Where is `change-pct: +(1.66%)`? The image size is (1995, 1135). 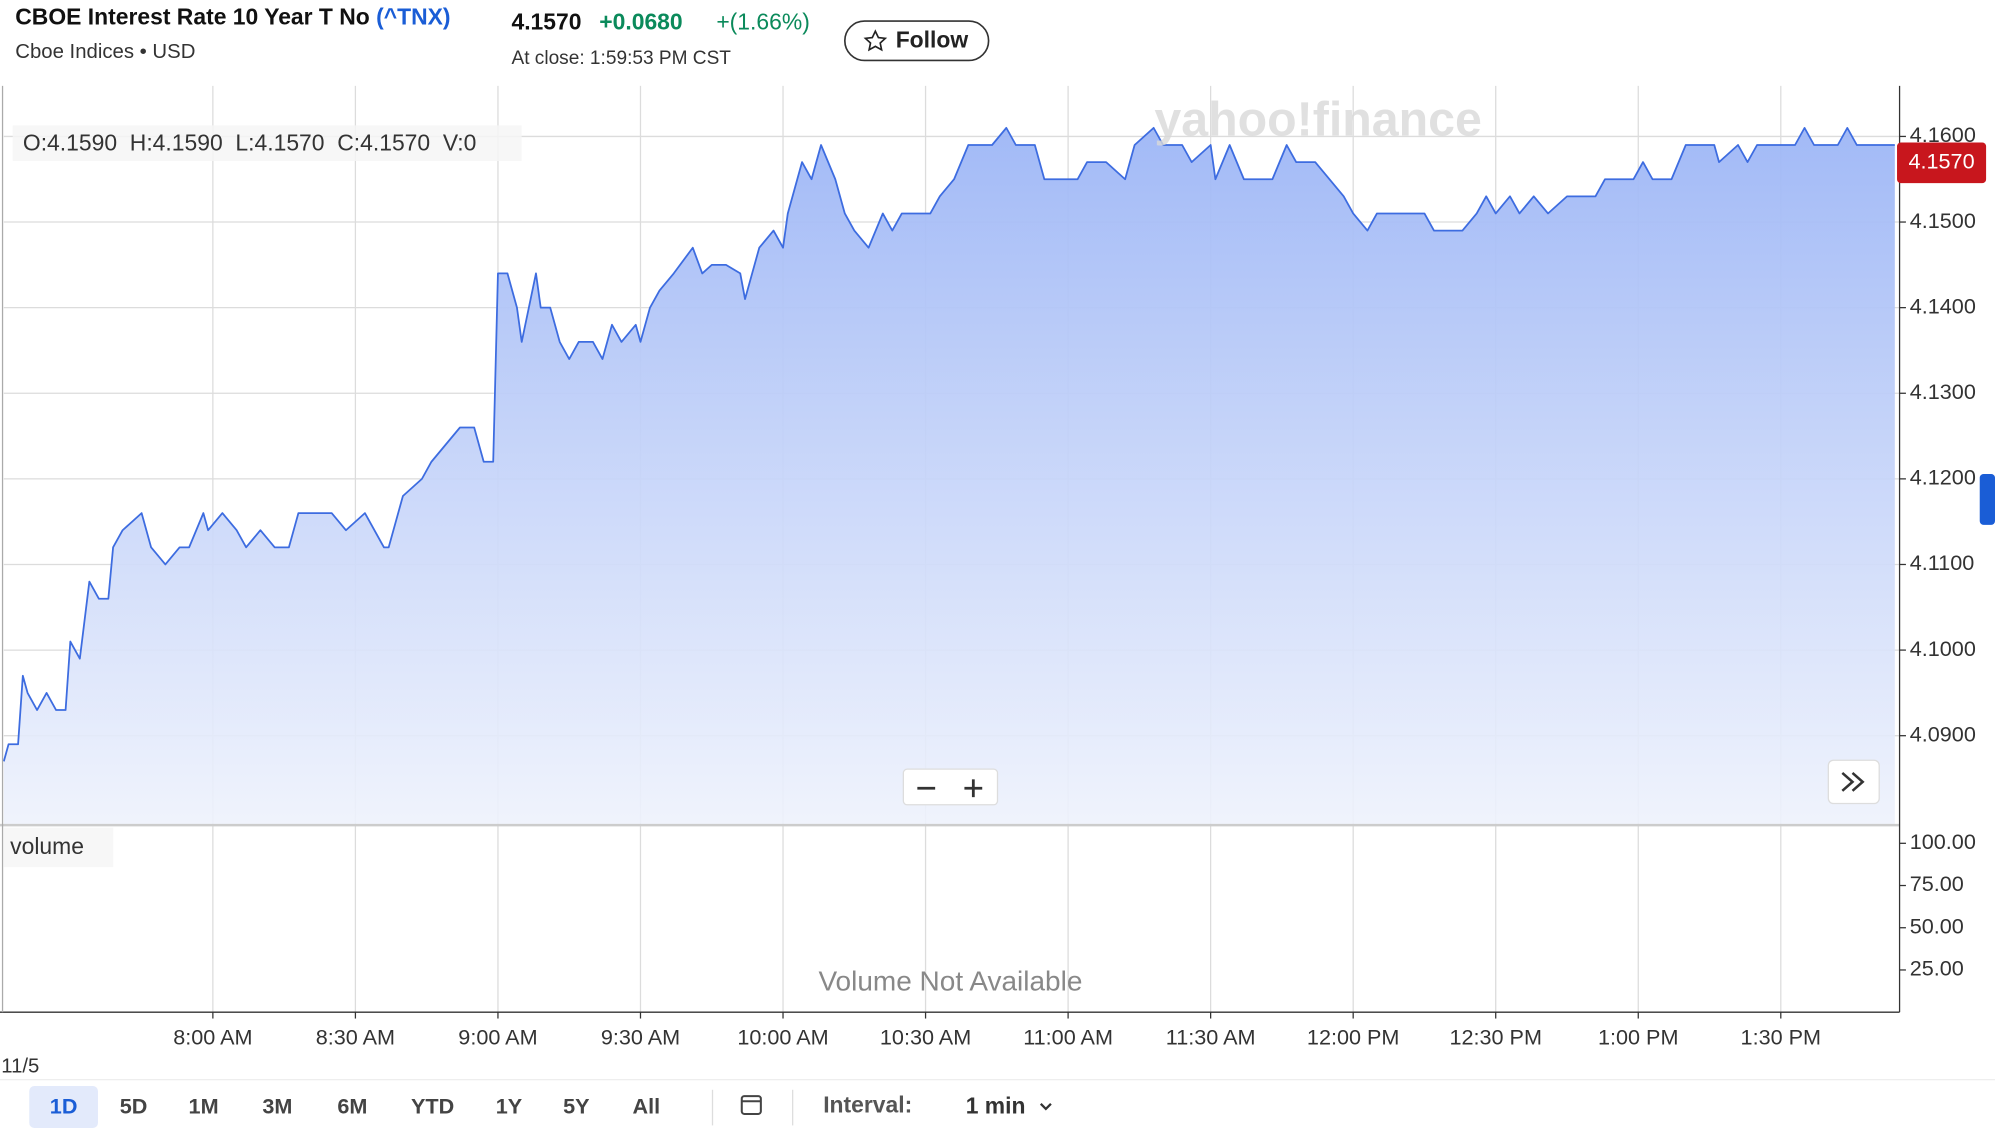
change-pct: +(1.66%) is located at coordinates (763, 22).